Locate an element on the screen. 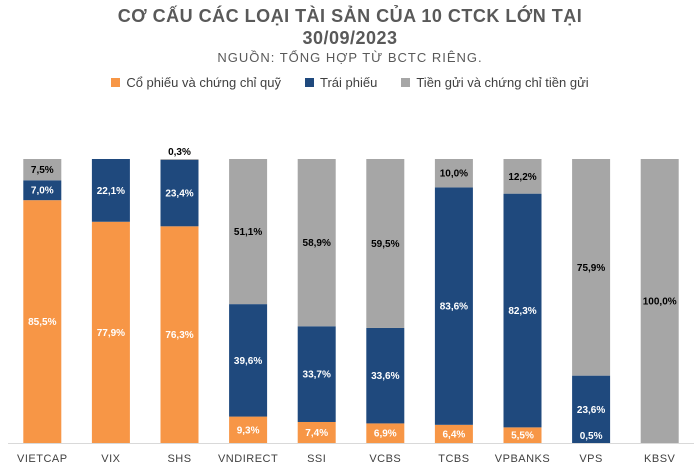 The width and height of the screenshot is (700, 470). category-label-tcbs: TCBS is located at coordinates (453, 459).